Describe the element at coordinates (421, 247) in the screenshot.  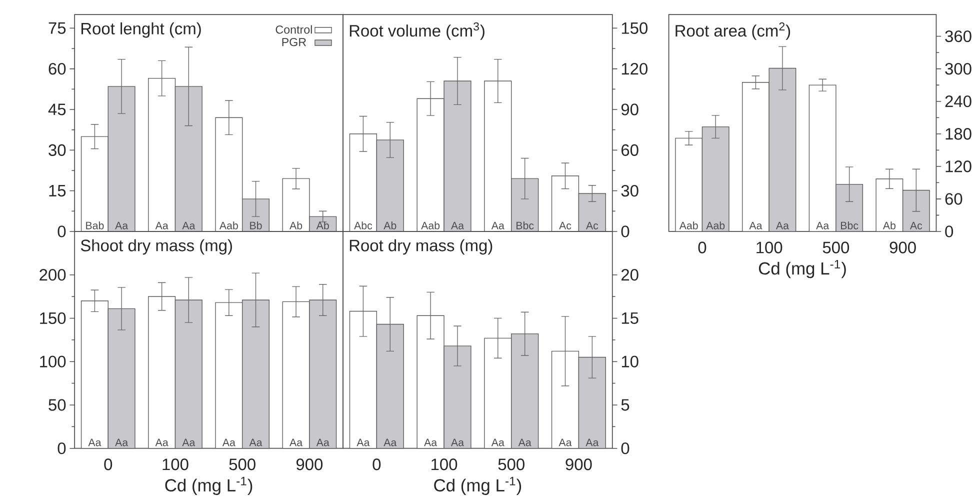
I see `chart-title: Root dry mass (mg)` at that location.